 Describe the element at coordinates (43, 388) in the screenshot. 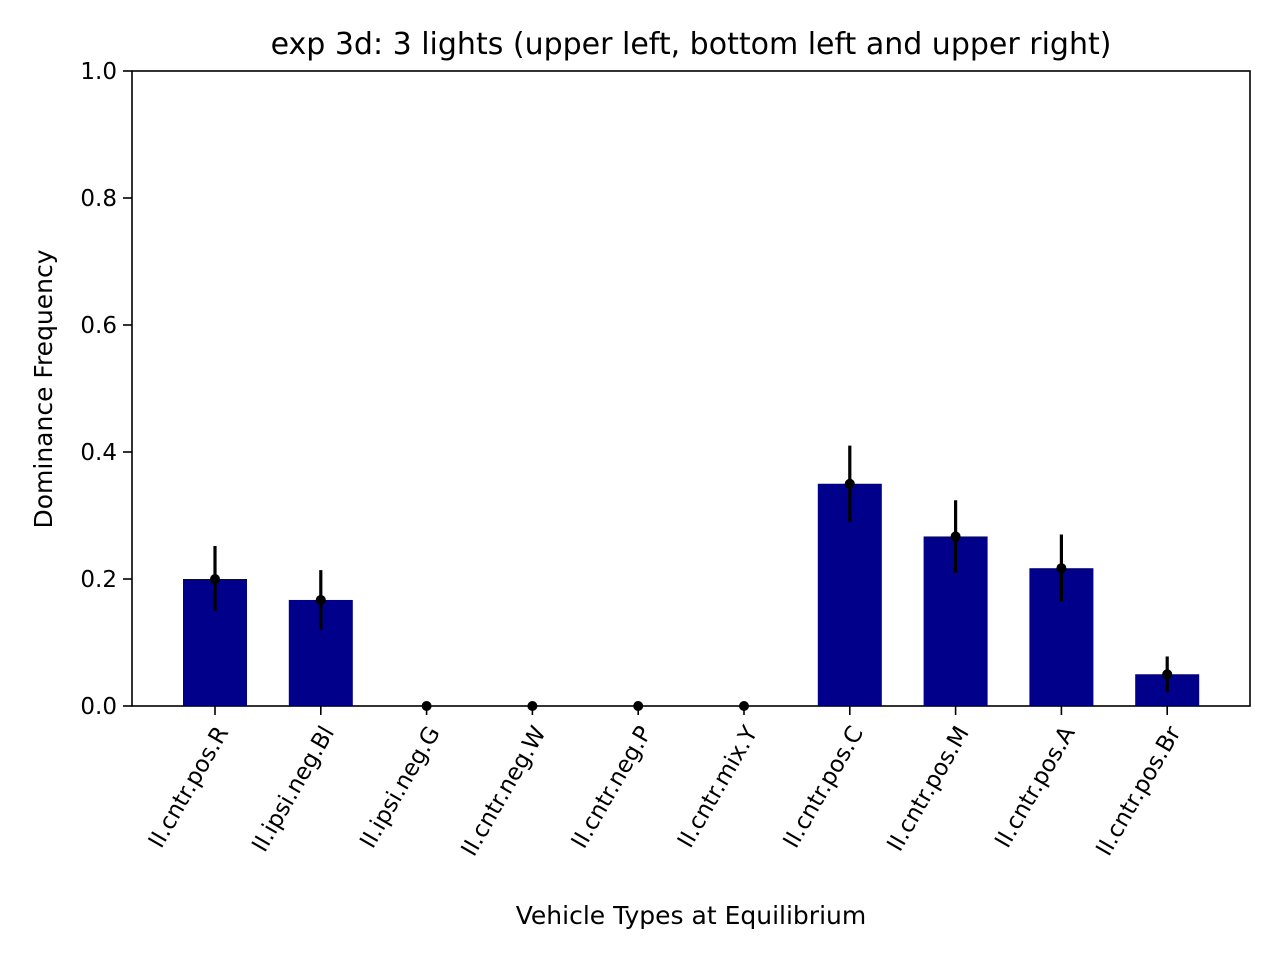

I see `y-axis-label: Dominance Frequency` at that location.